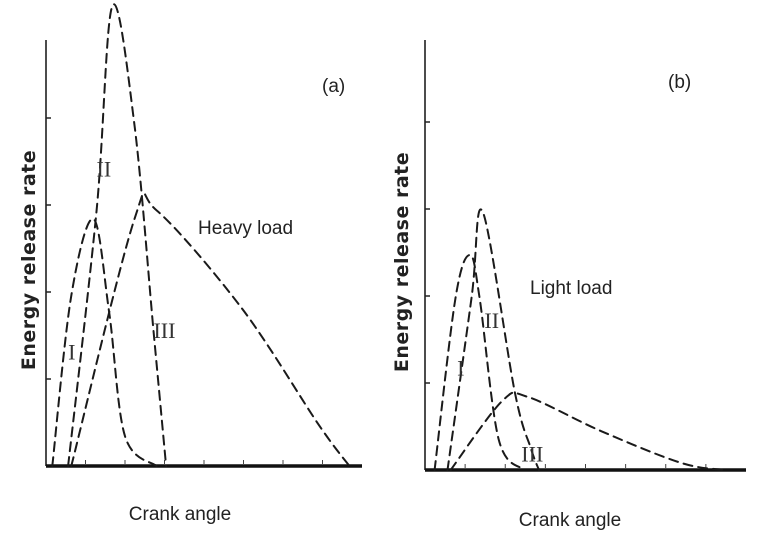 The width and height of the screenshot is (760, 554). Describe the element at coordinates (245, 228) in the screenshot. I see `annotation: Heavy load` at that location.